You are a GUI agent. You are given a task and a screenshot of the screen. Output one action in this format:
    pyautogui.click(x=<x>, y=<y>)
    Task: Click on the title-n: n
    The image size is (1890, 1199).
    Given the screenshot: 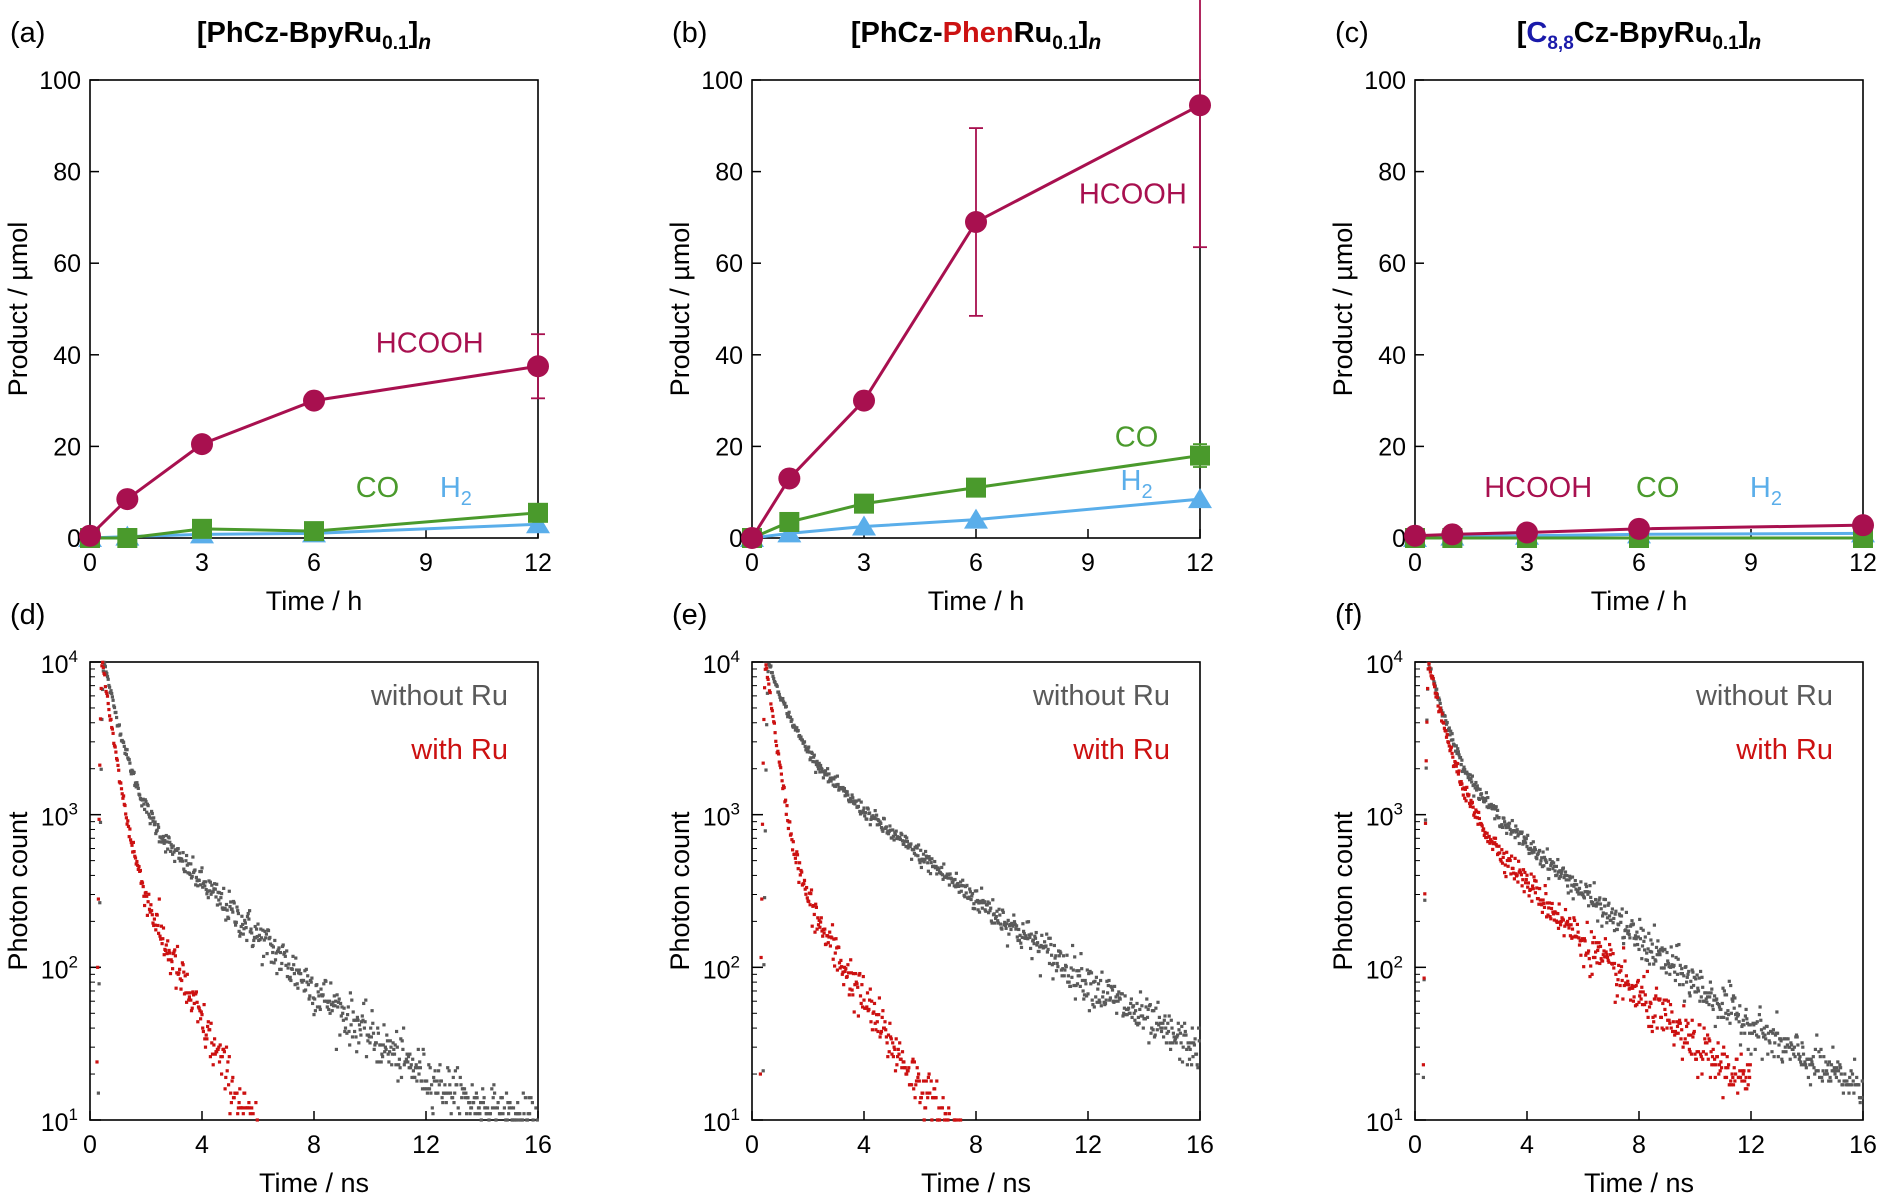 What is the action you would take?
    pyautogui.click(x=1094, y=42)
    